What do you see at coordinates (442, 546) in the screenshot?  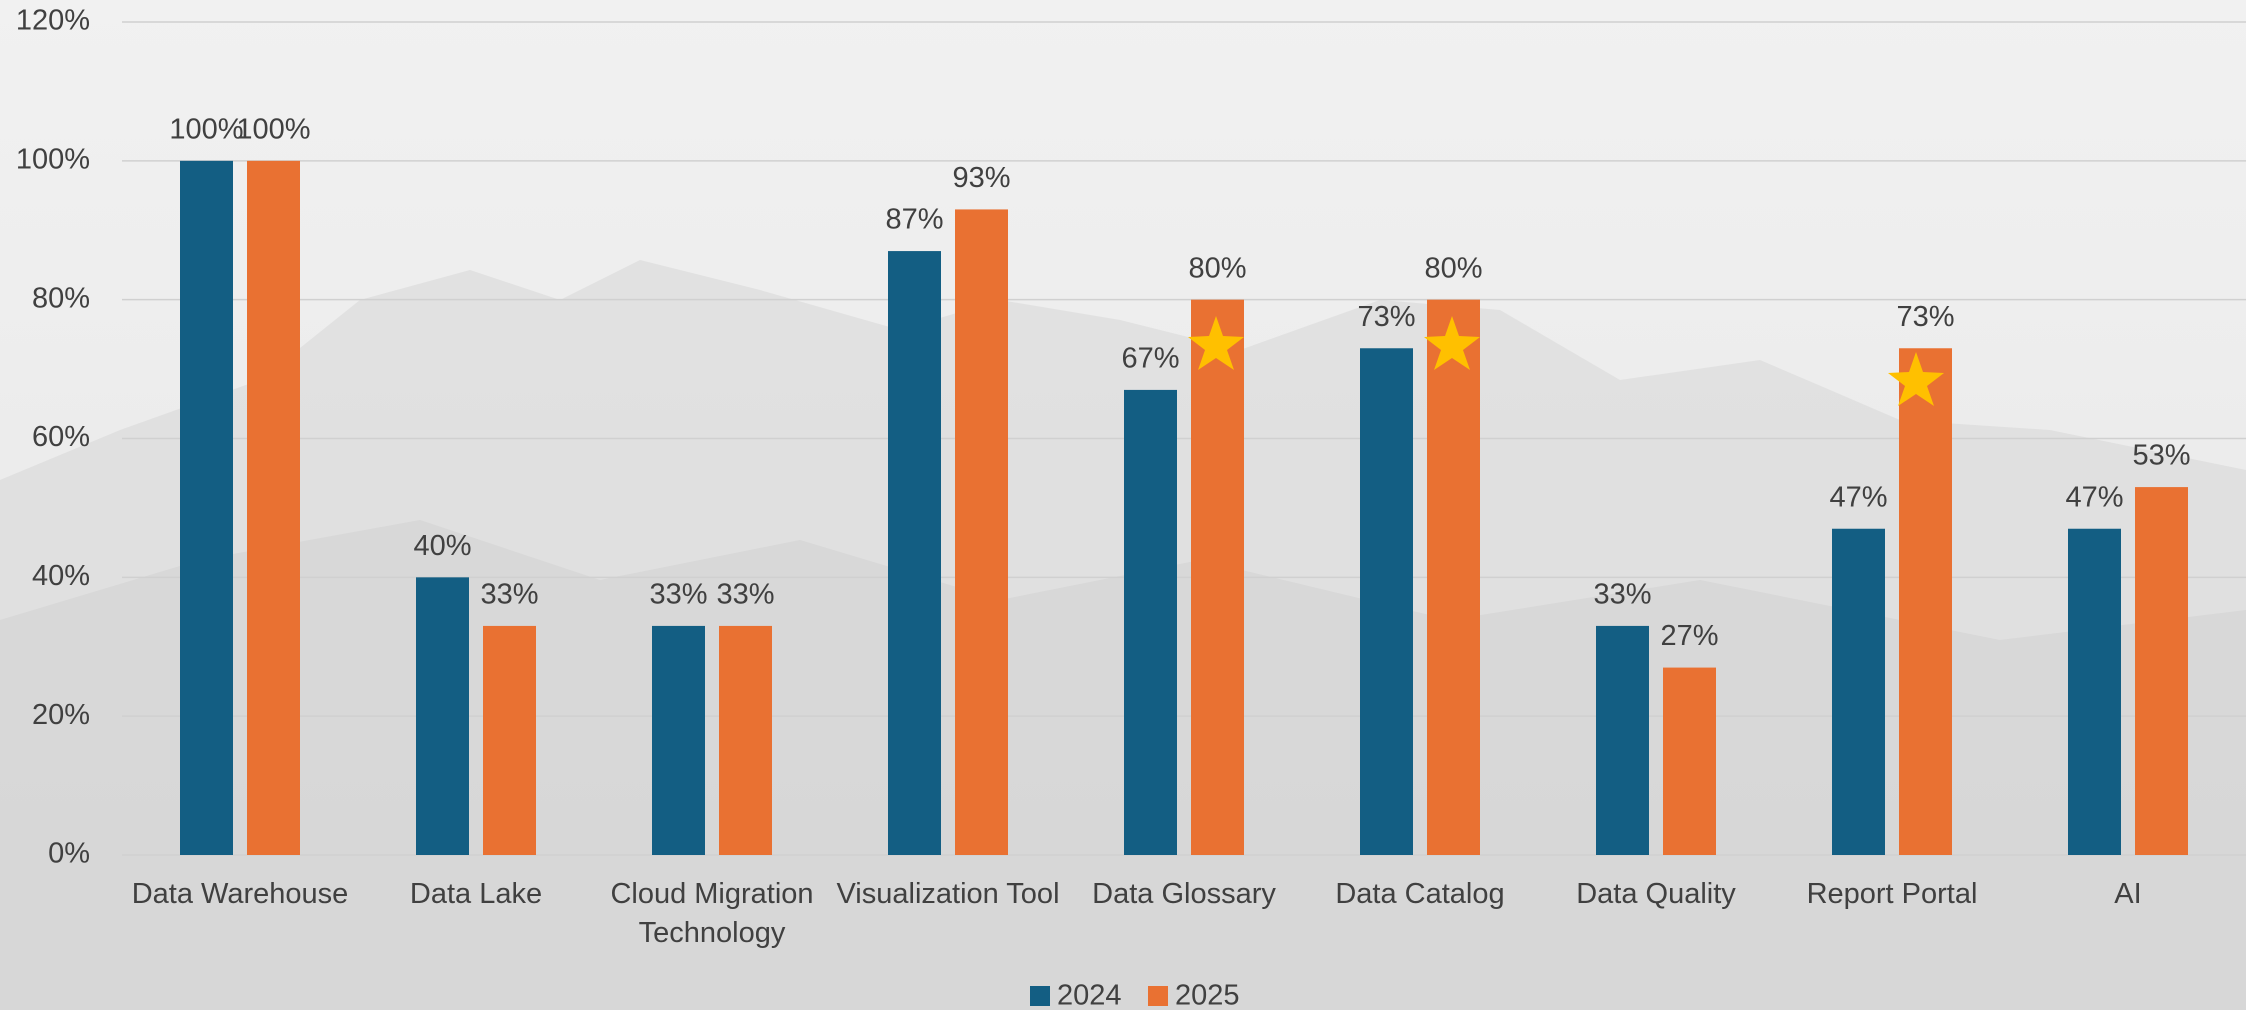 I see `data-label: 40%` at bounding box center [442, 546].